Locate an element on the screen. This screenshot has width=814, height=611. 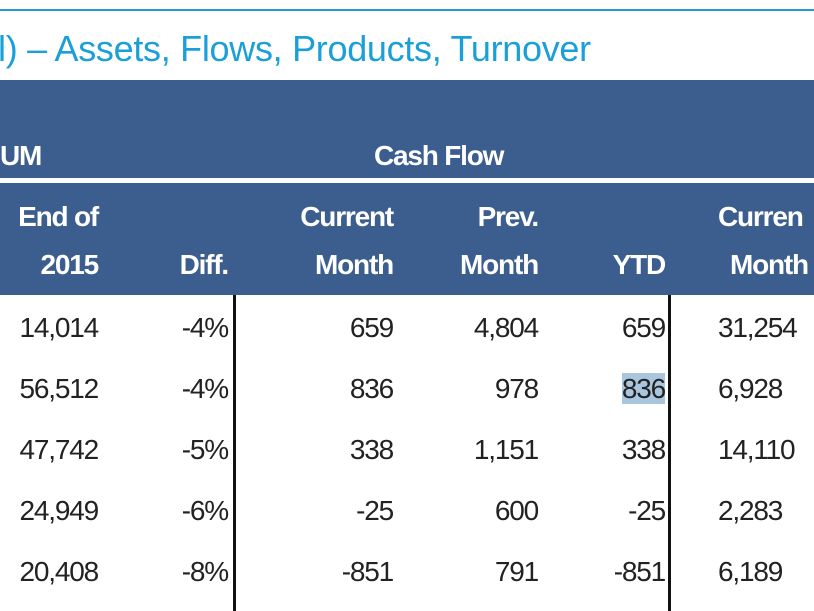
table-cell-end-2015: 20,408 is located at coordinates (59, 571).